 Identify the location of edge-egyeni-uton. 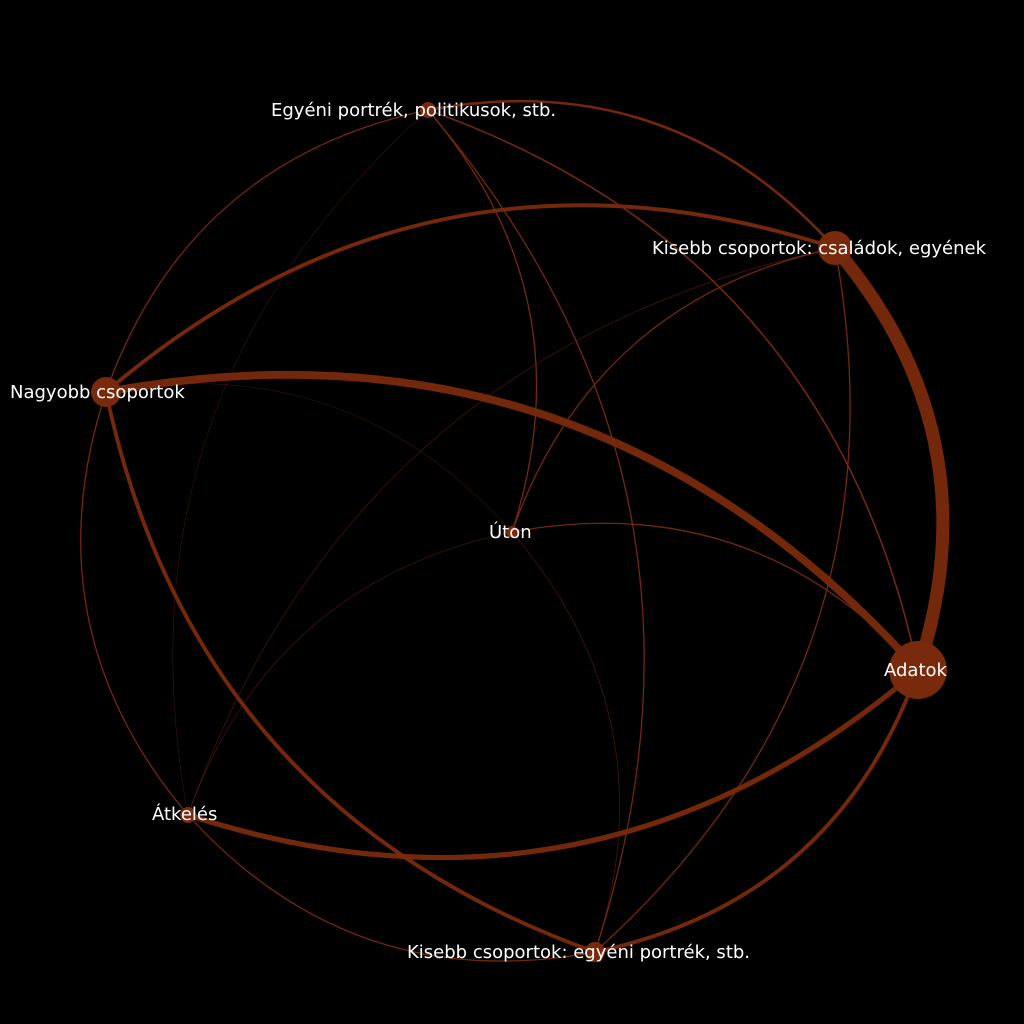
(482, 321).